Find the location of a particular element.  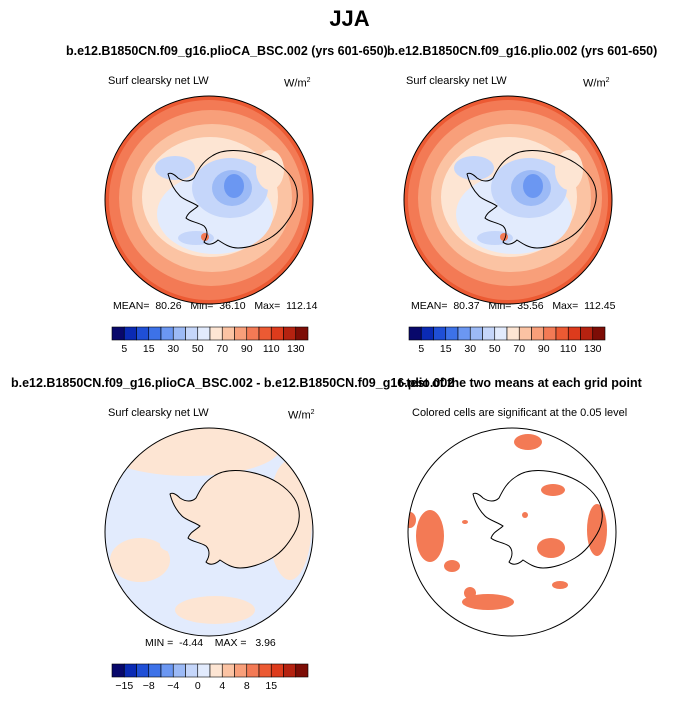

units-top-right: W/m2 is located at coordinates (596, 83).